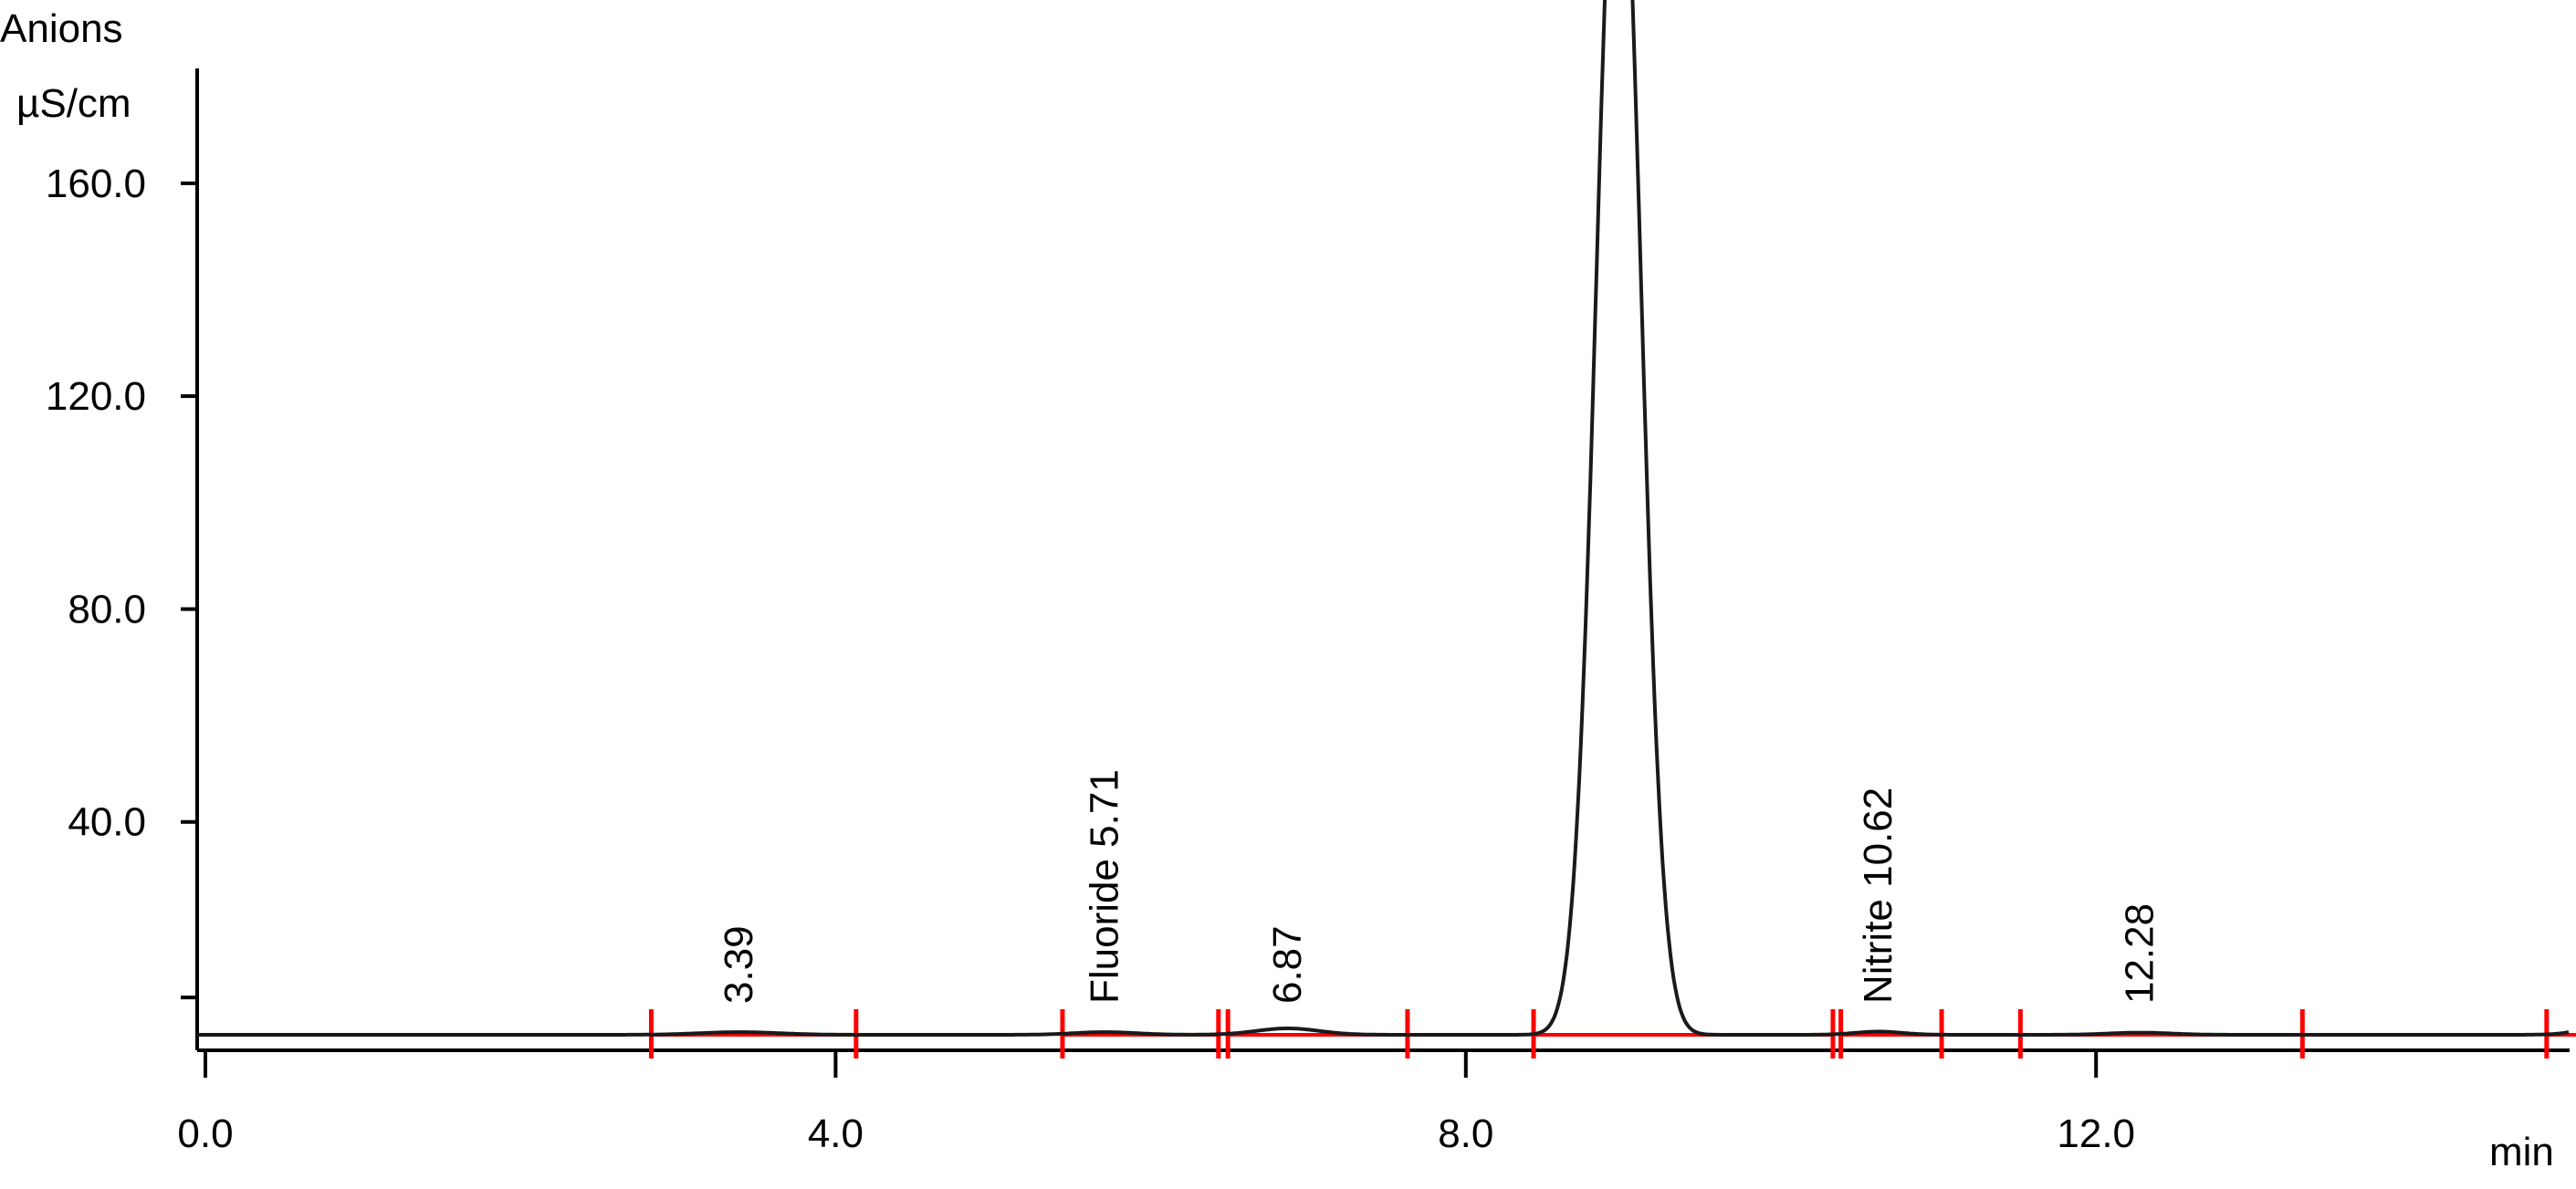  What do you see at coordinates (1288, 964) in the screenshot?
I see `peak-label: 6.87` at bounding box center [1288, 964].